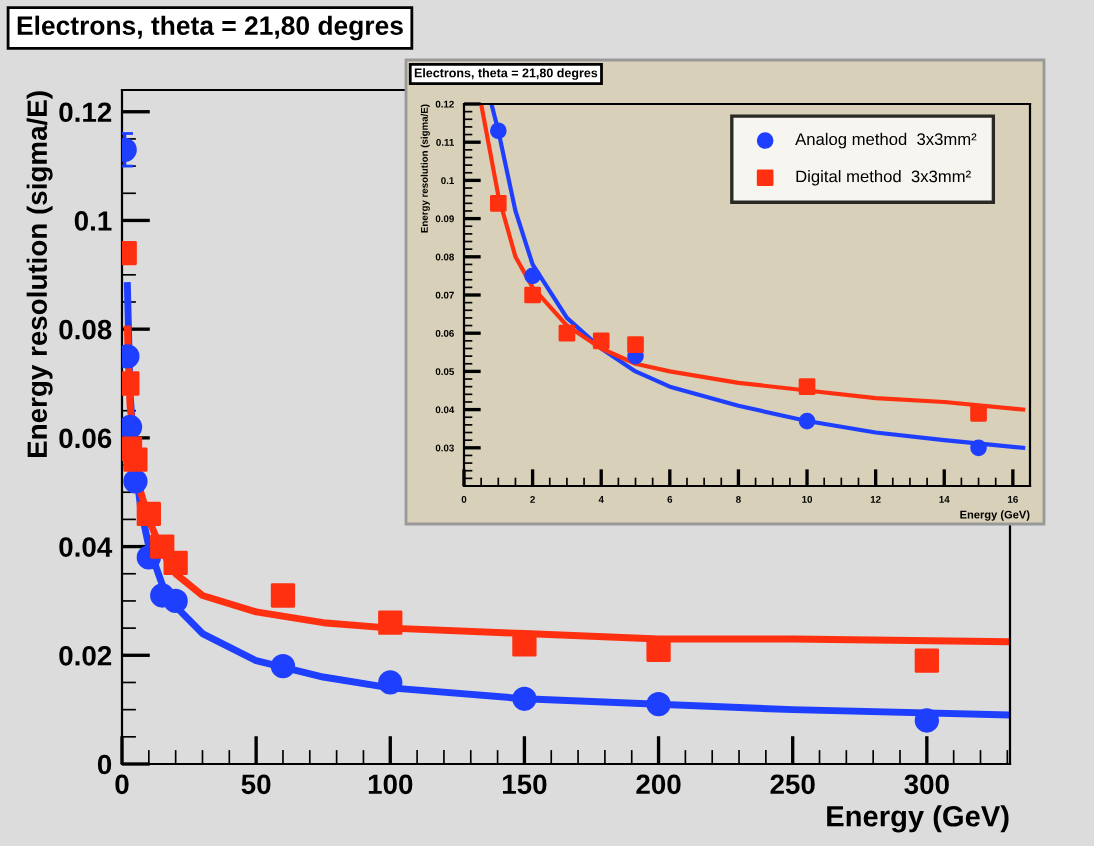  What do you see at coordinates (883, 178) in the screenshot?
I see `legend-label: Digital method 3x3mm²` at bounding box center [883, 178].